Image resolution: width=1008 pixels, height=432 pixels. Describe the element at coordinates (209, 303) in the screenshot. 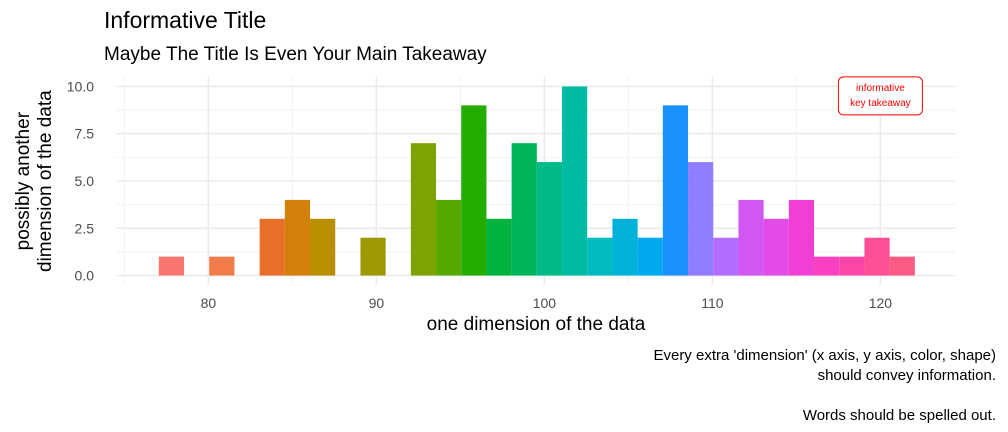

I see `x-tick-label: 80` at that location.